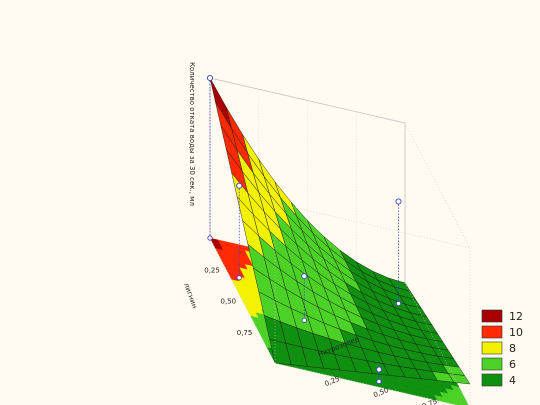  I want to click on legend: 12 10 8 6 4, so click(502, 348).